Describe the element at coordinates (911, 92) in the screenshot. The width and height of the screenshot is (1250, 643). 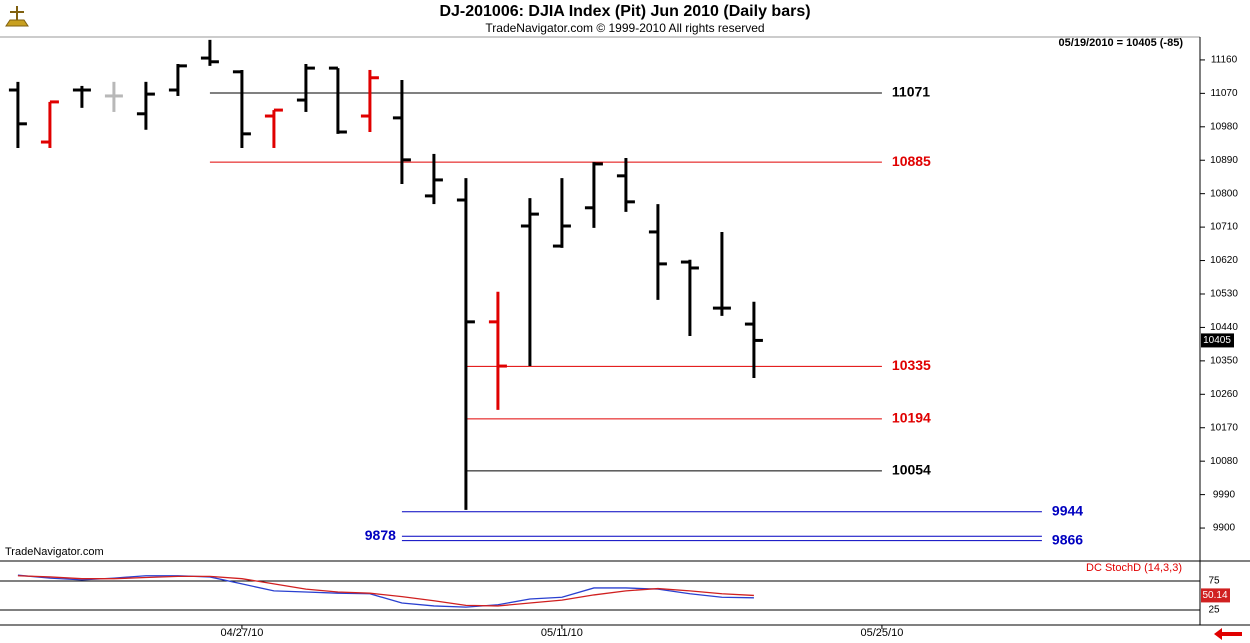
I see `level-label: 11071` at that location.